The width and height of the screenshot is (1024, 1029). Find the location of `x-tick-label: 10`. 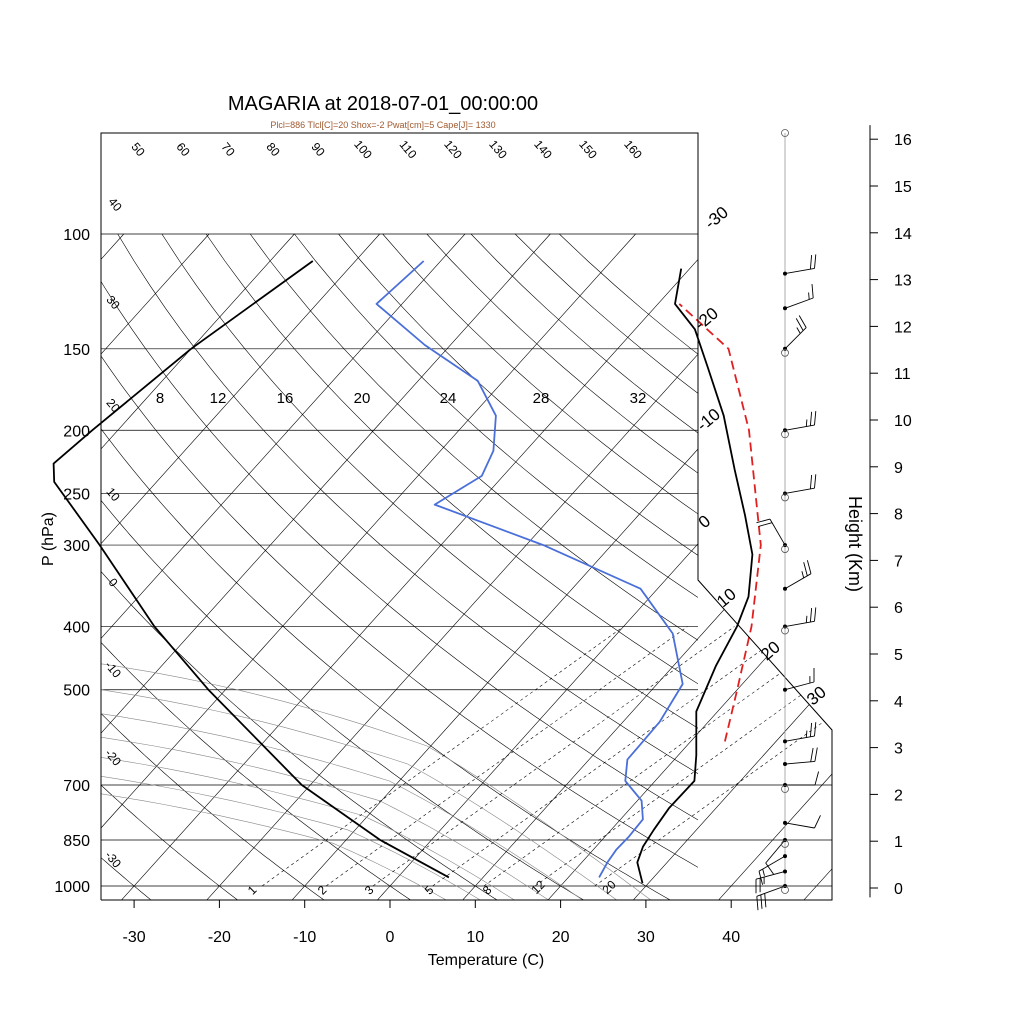

x-tick-label: 10 is located at coordinates (475, 937).